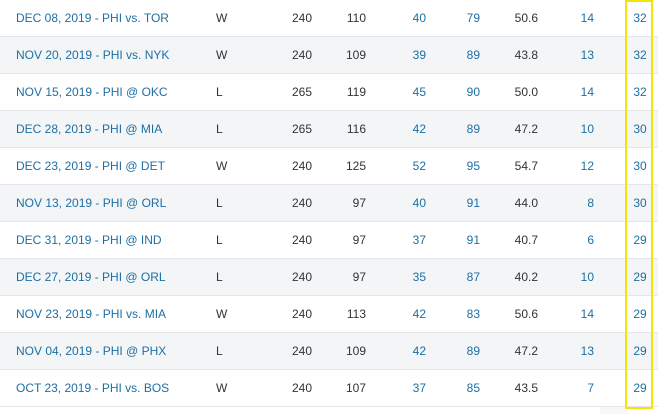 This screenshot has width=658, height=414. Describe the element at coordinates (473, 314) in the screenshot. I see `fga-link: 83` at that location.